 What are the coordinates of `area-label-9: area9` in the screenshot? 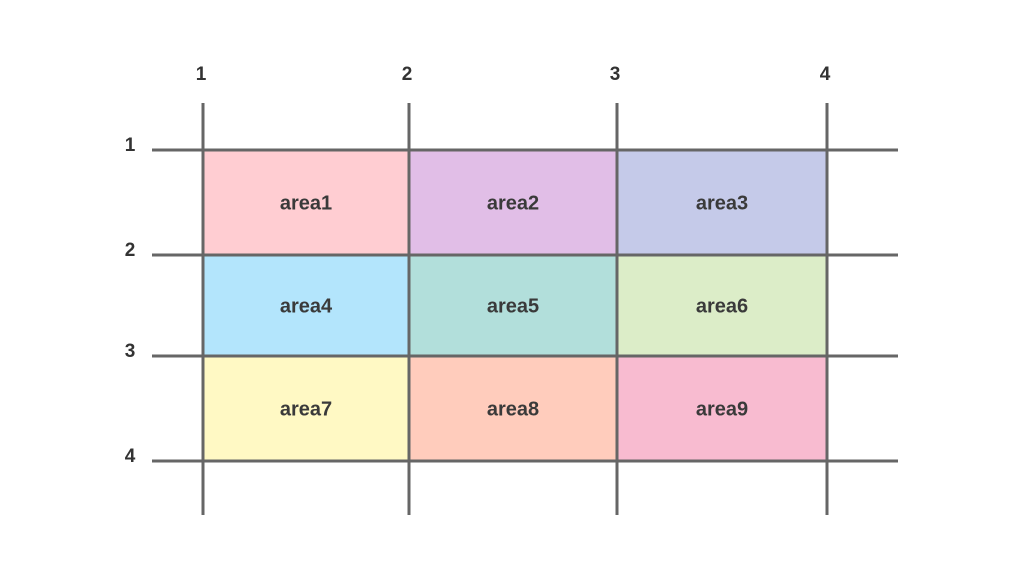 It's located at (722, 410).